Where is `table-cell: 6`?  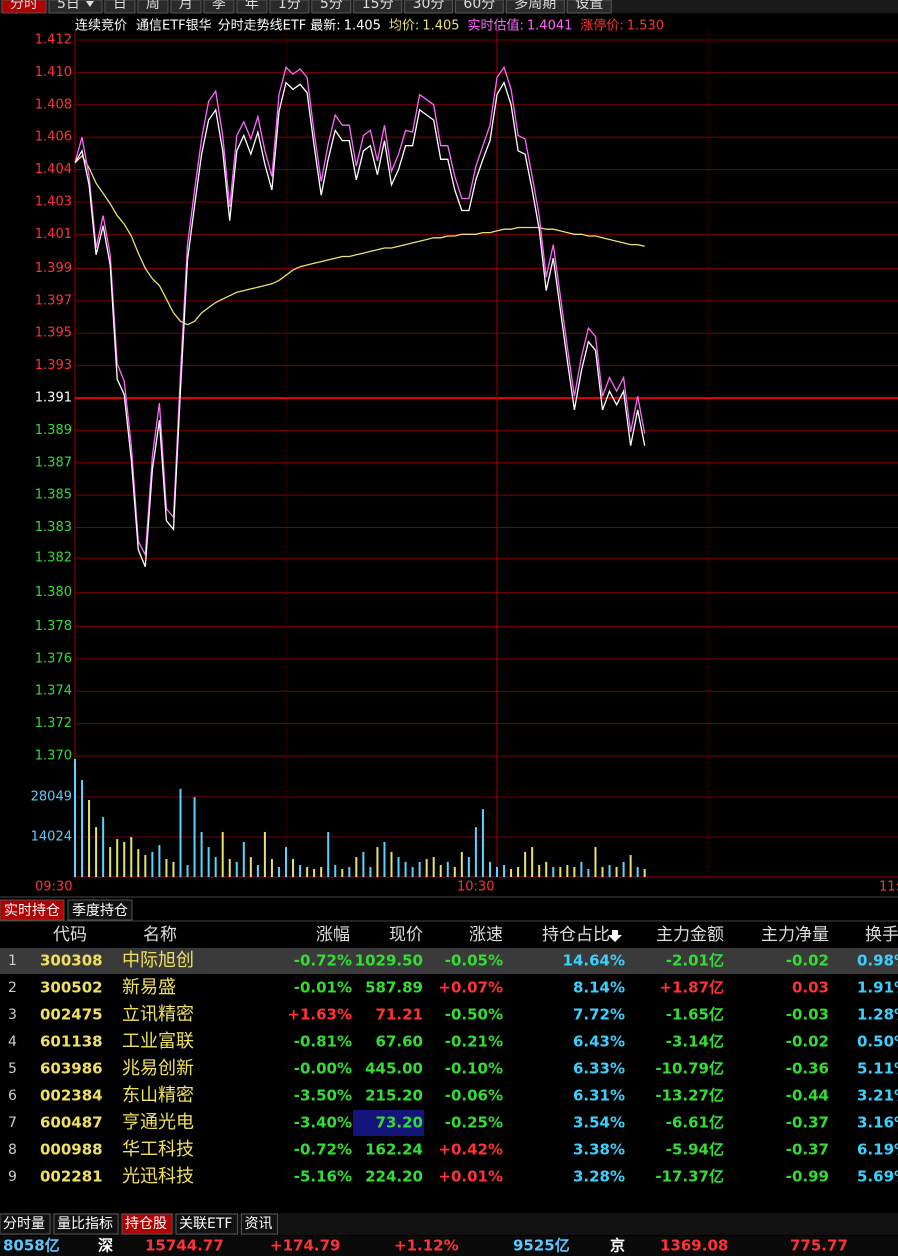
table-cell: 6 is located at coordinates (12, 1096).